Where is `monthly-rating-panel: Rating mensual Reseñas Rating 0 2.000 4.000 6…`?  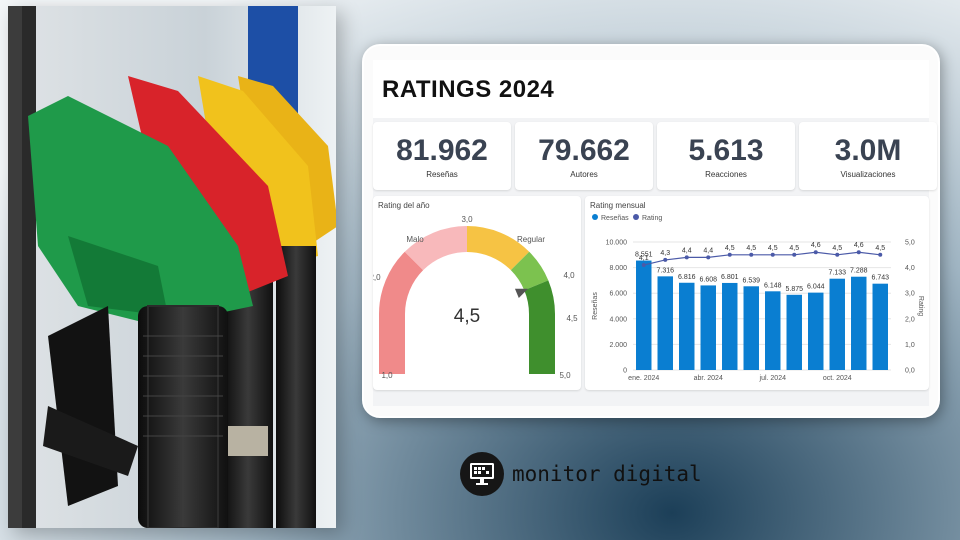 monthly-rating-panel: Rating mensual Reseñas Rating 0 2.000 4.000 6… is located at coordinates (757, 293).